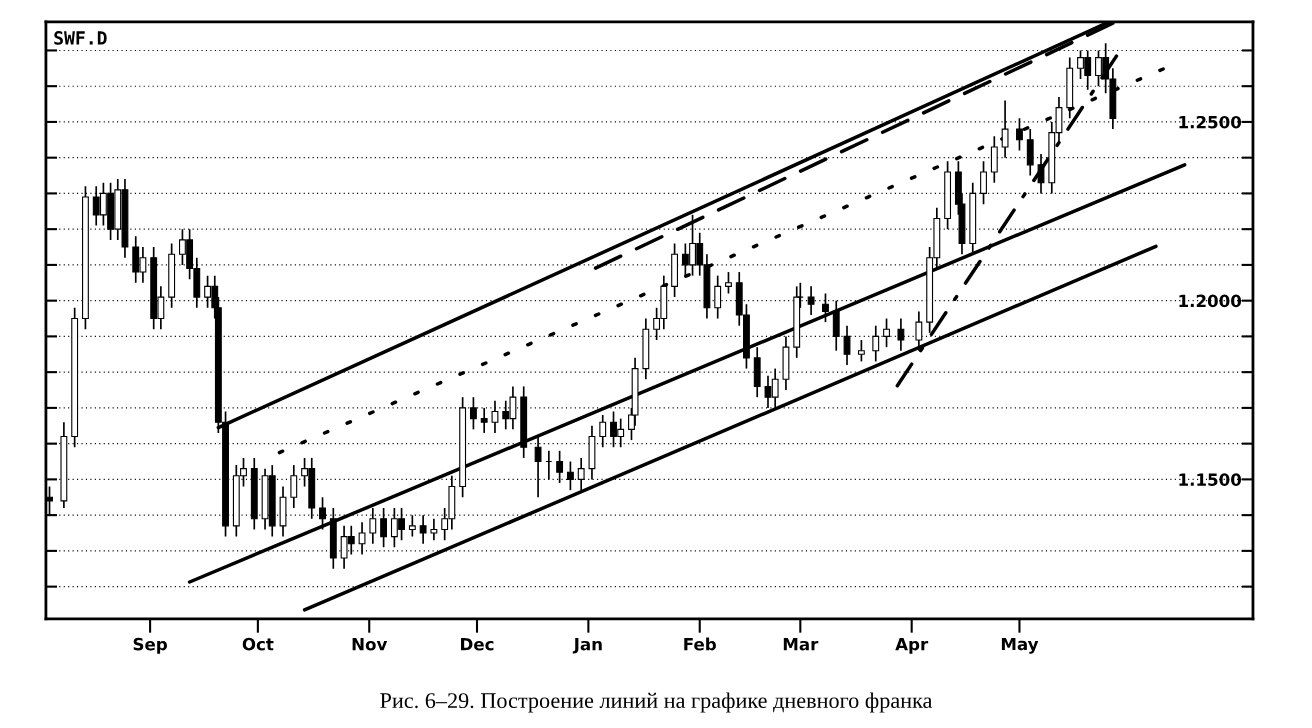  Describe the element at coordinates (587, 646) in the screenshot. I see `x-tick-label: Jan` at that location.